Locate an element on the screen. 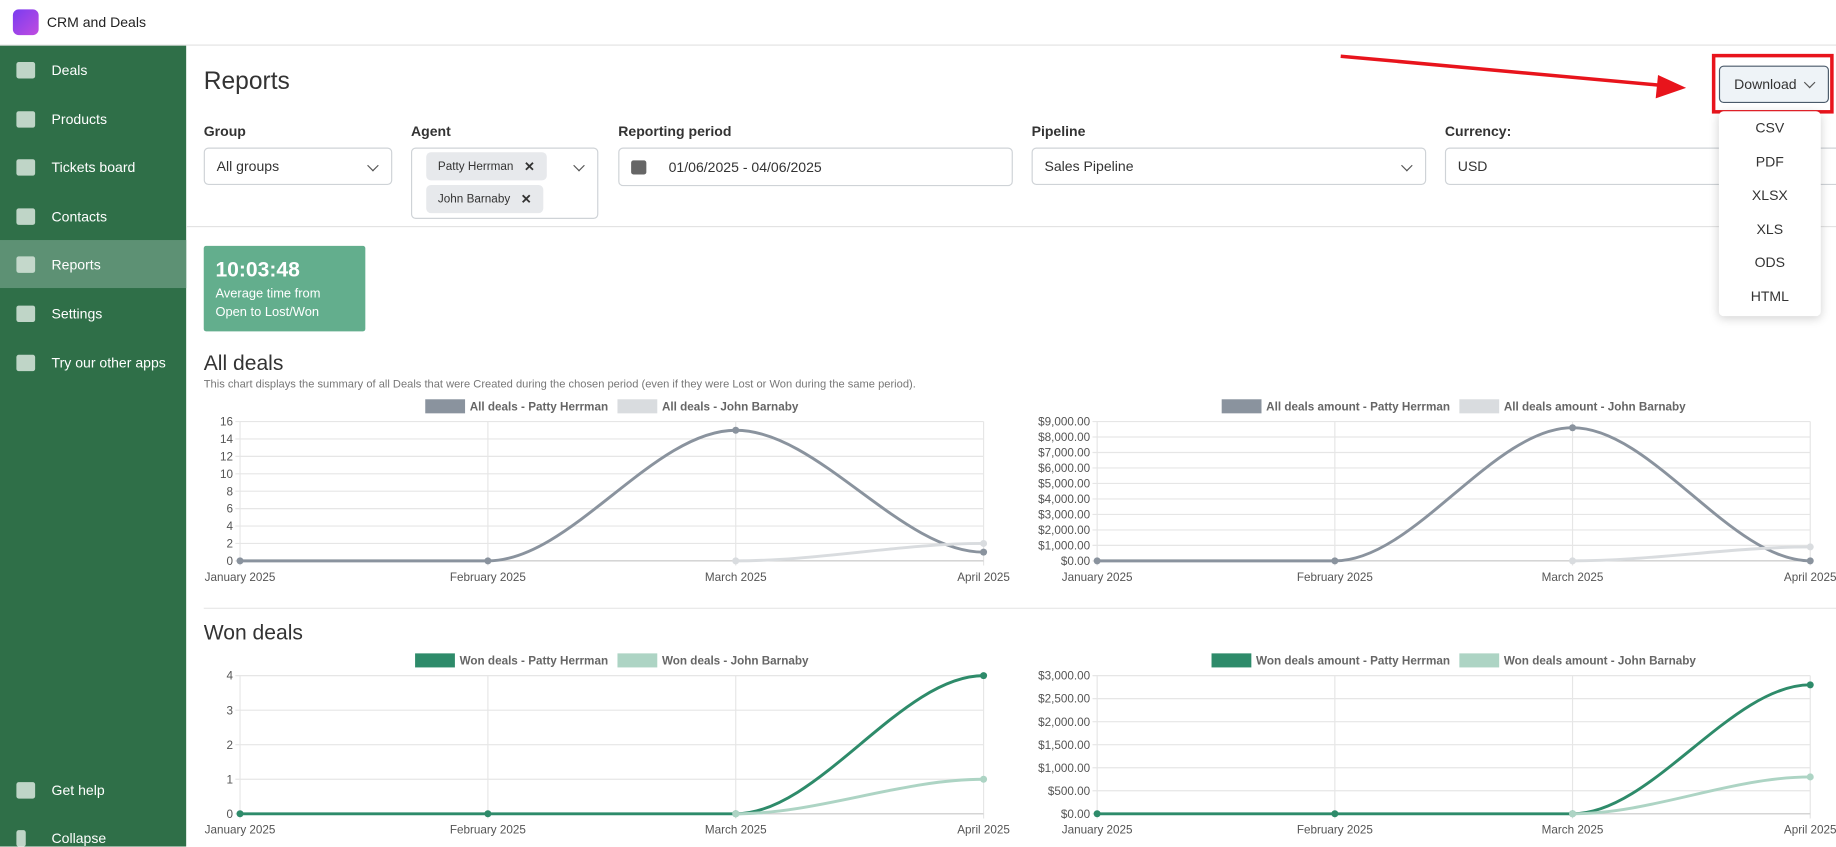  y-tick-label: $6,000.00 is located at coordinates (1064, 468).